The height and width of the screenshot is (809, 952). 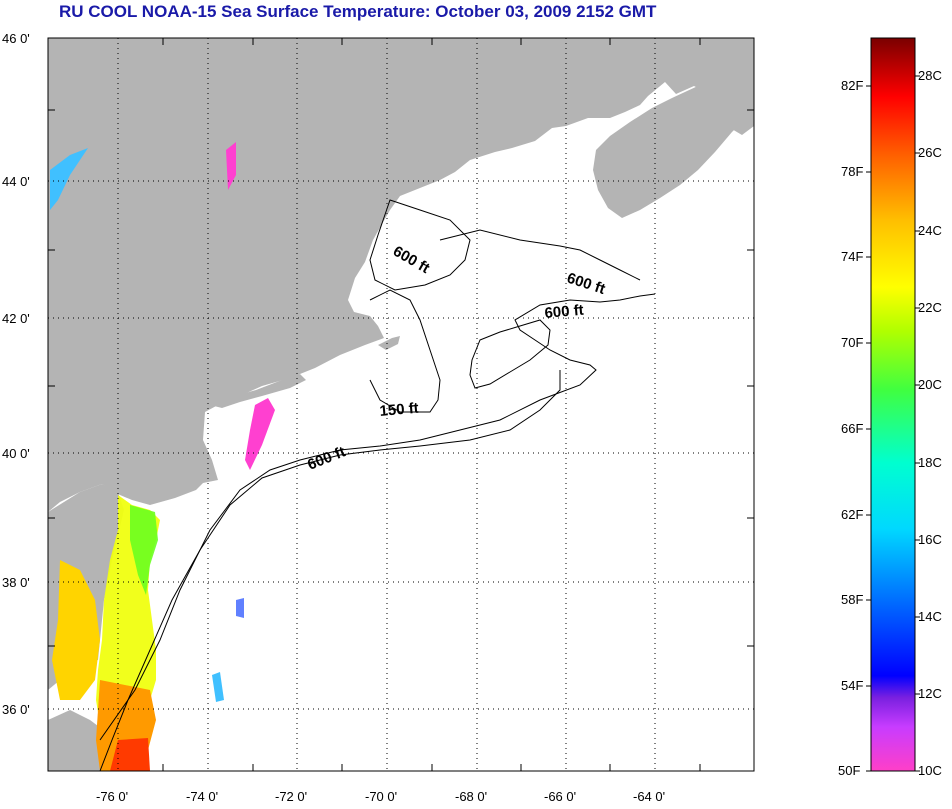 I want to click on colorbar-c-26: 26C, so click(x=930, y=152).